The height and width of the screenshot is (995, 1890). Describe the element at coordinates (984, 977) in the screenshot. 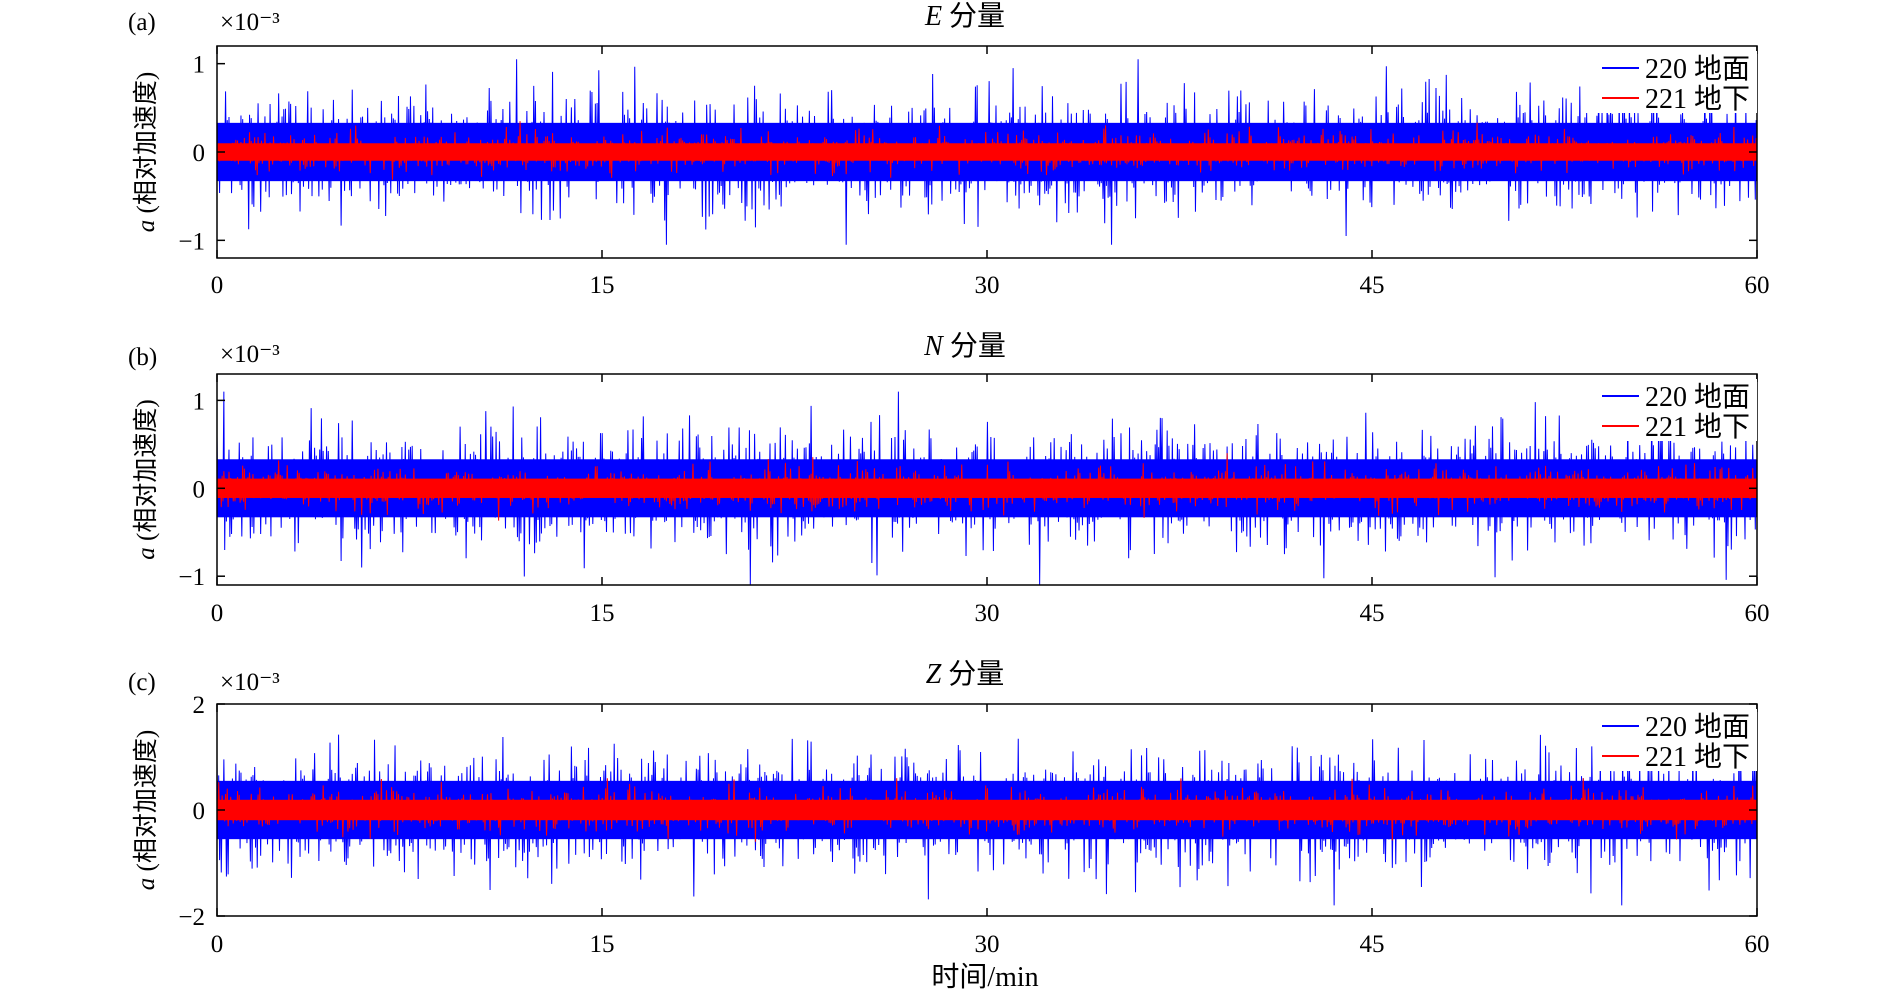

I see `x-axis-label: 时间/min` at that location.